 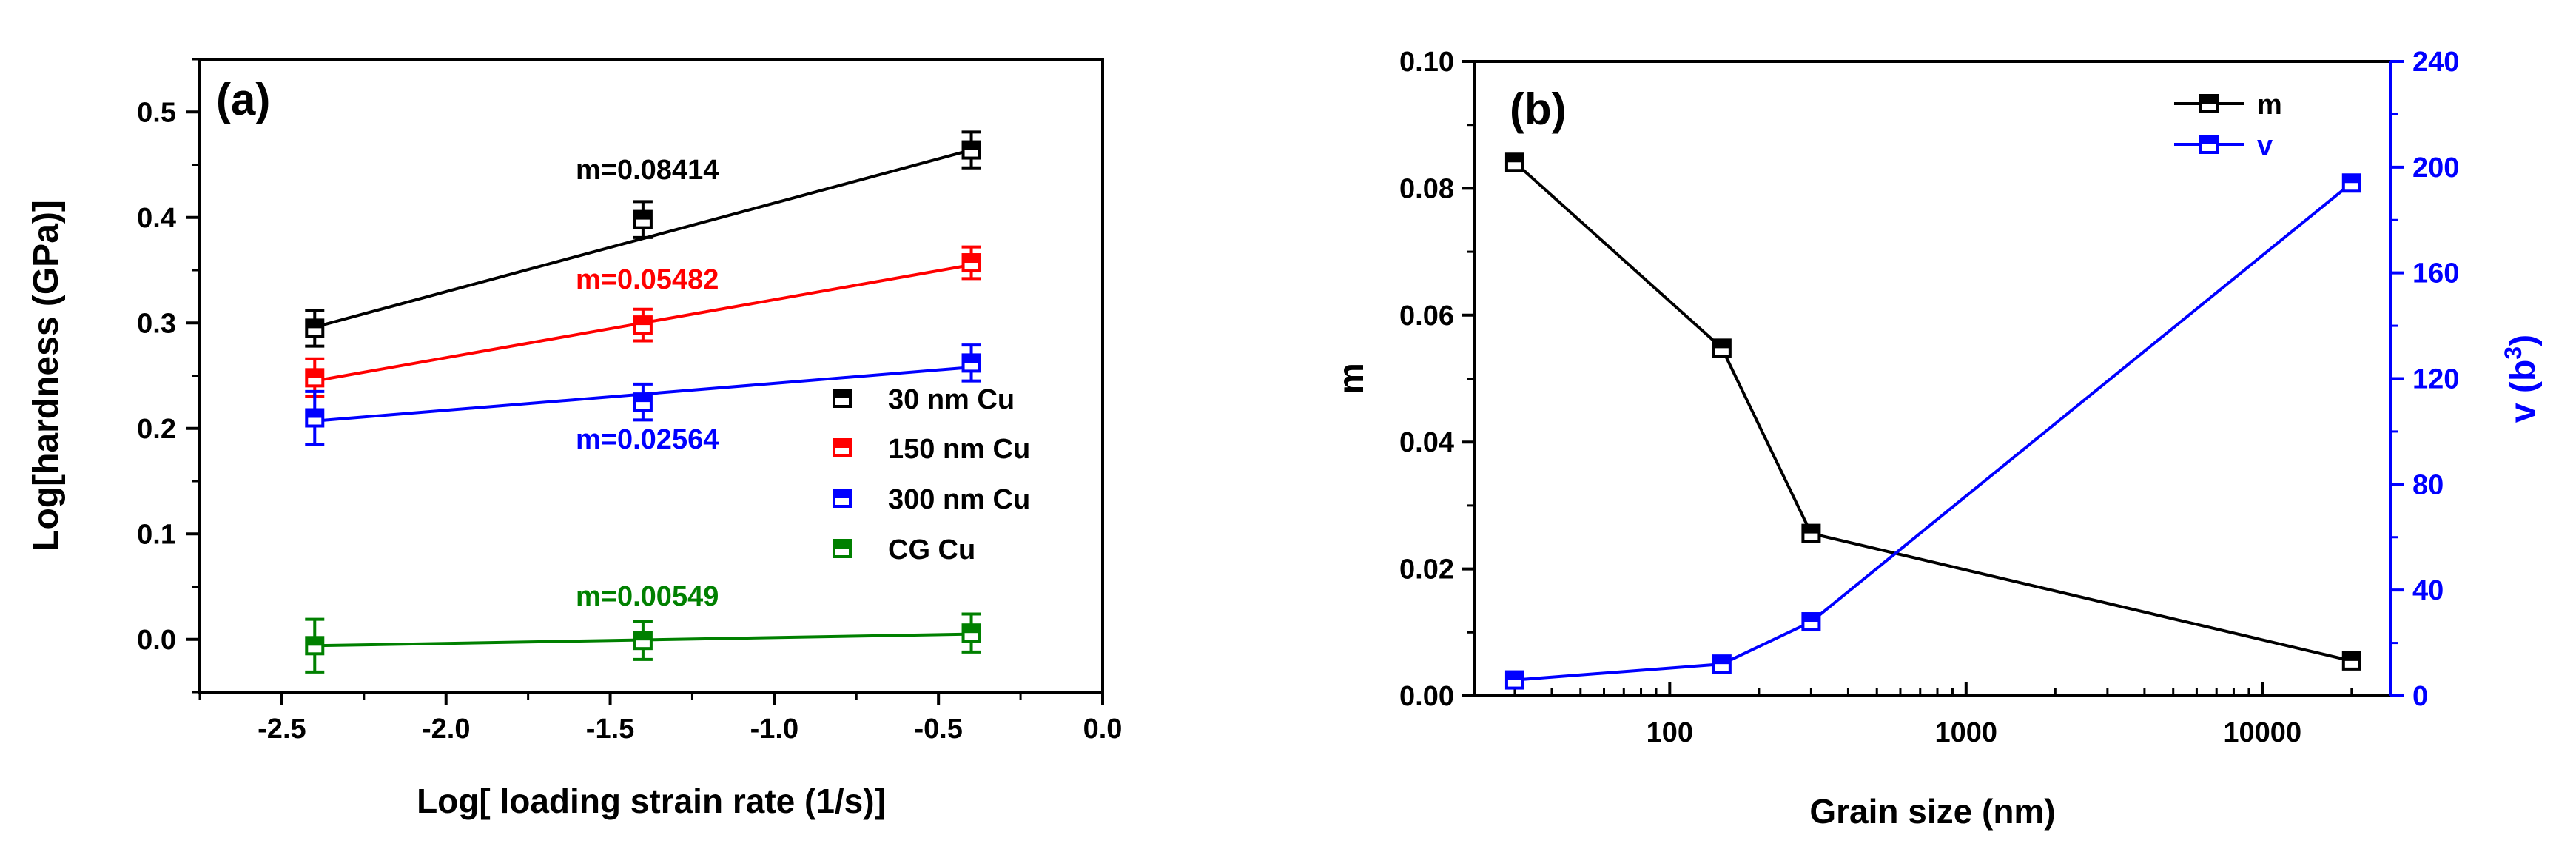 I want to click on legend-marker-0-fill, so click(x=842, y=394).